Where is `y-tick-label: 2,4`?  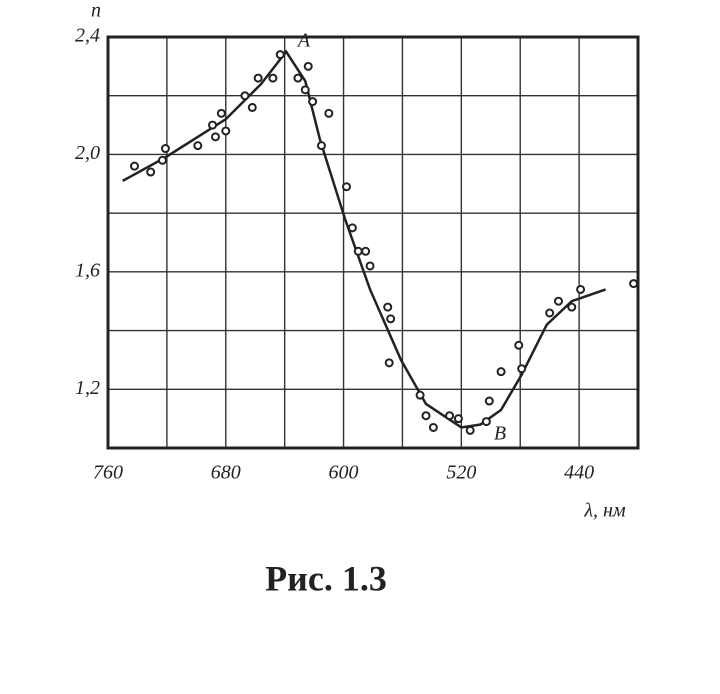
y-tick-label: 2,4 is located at coordinates (87, 36).